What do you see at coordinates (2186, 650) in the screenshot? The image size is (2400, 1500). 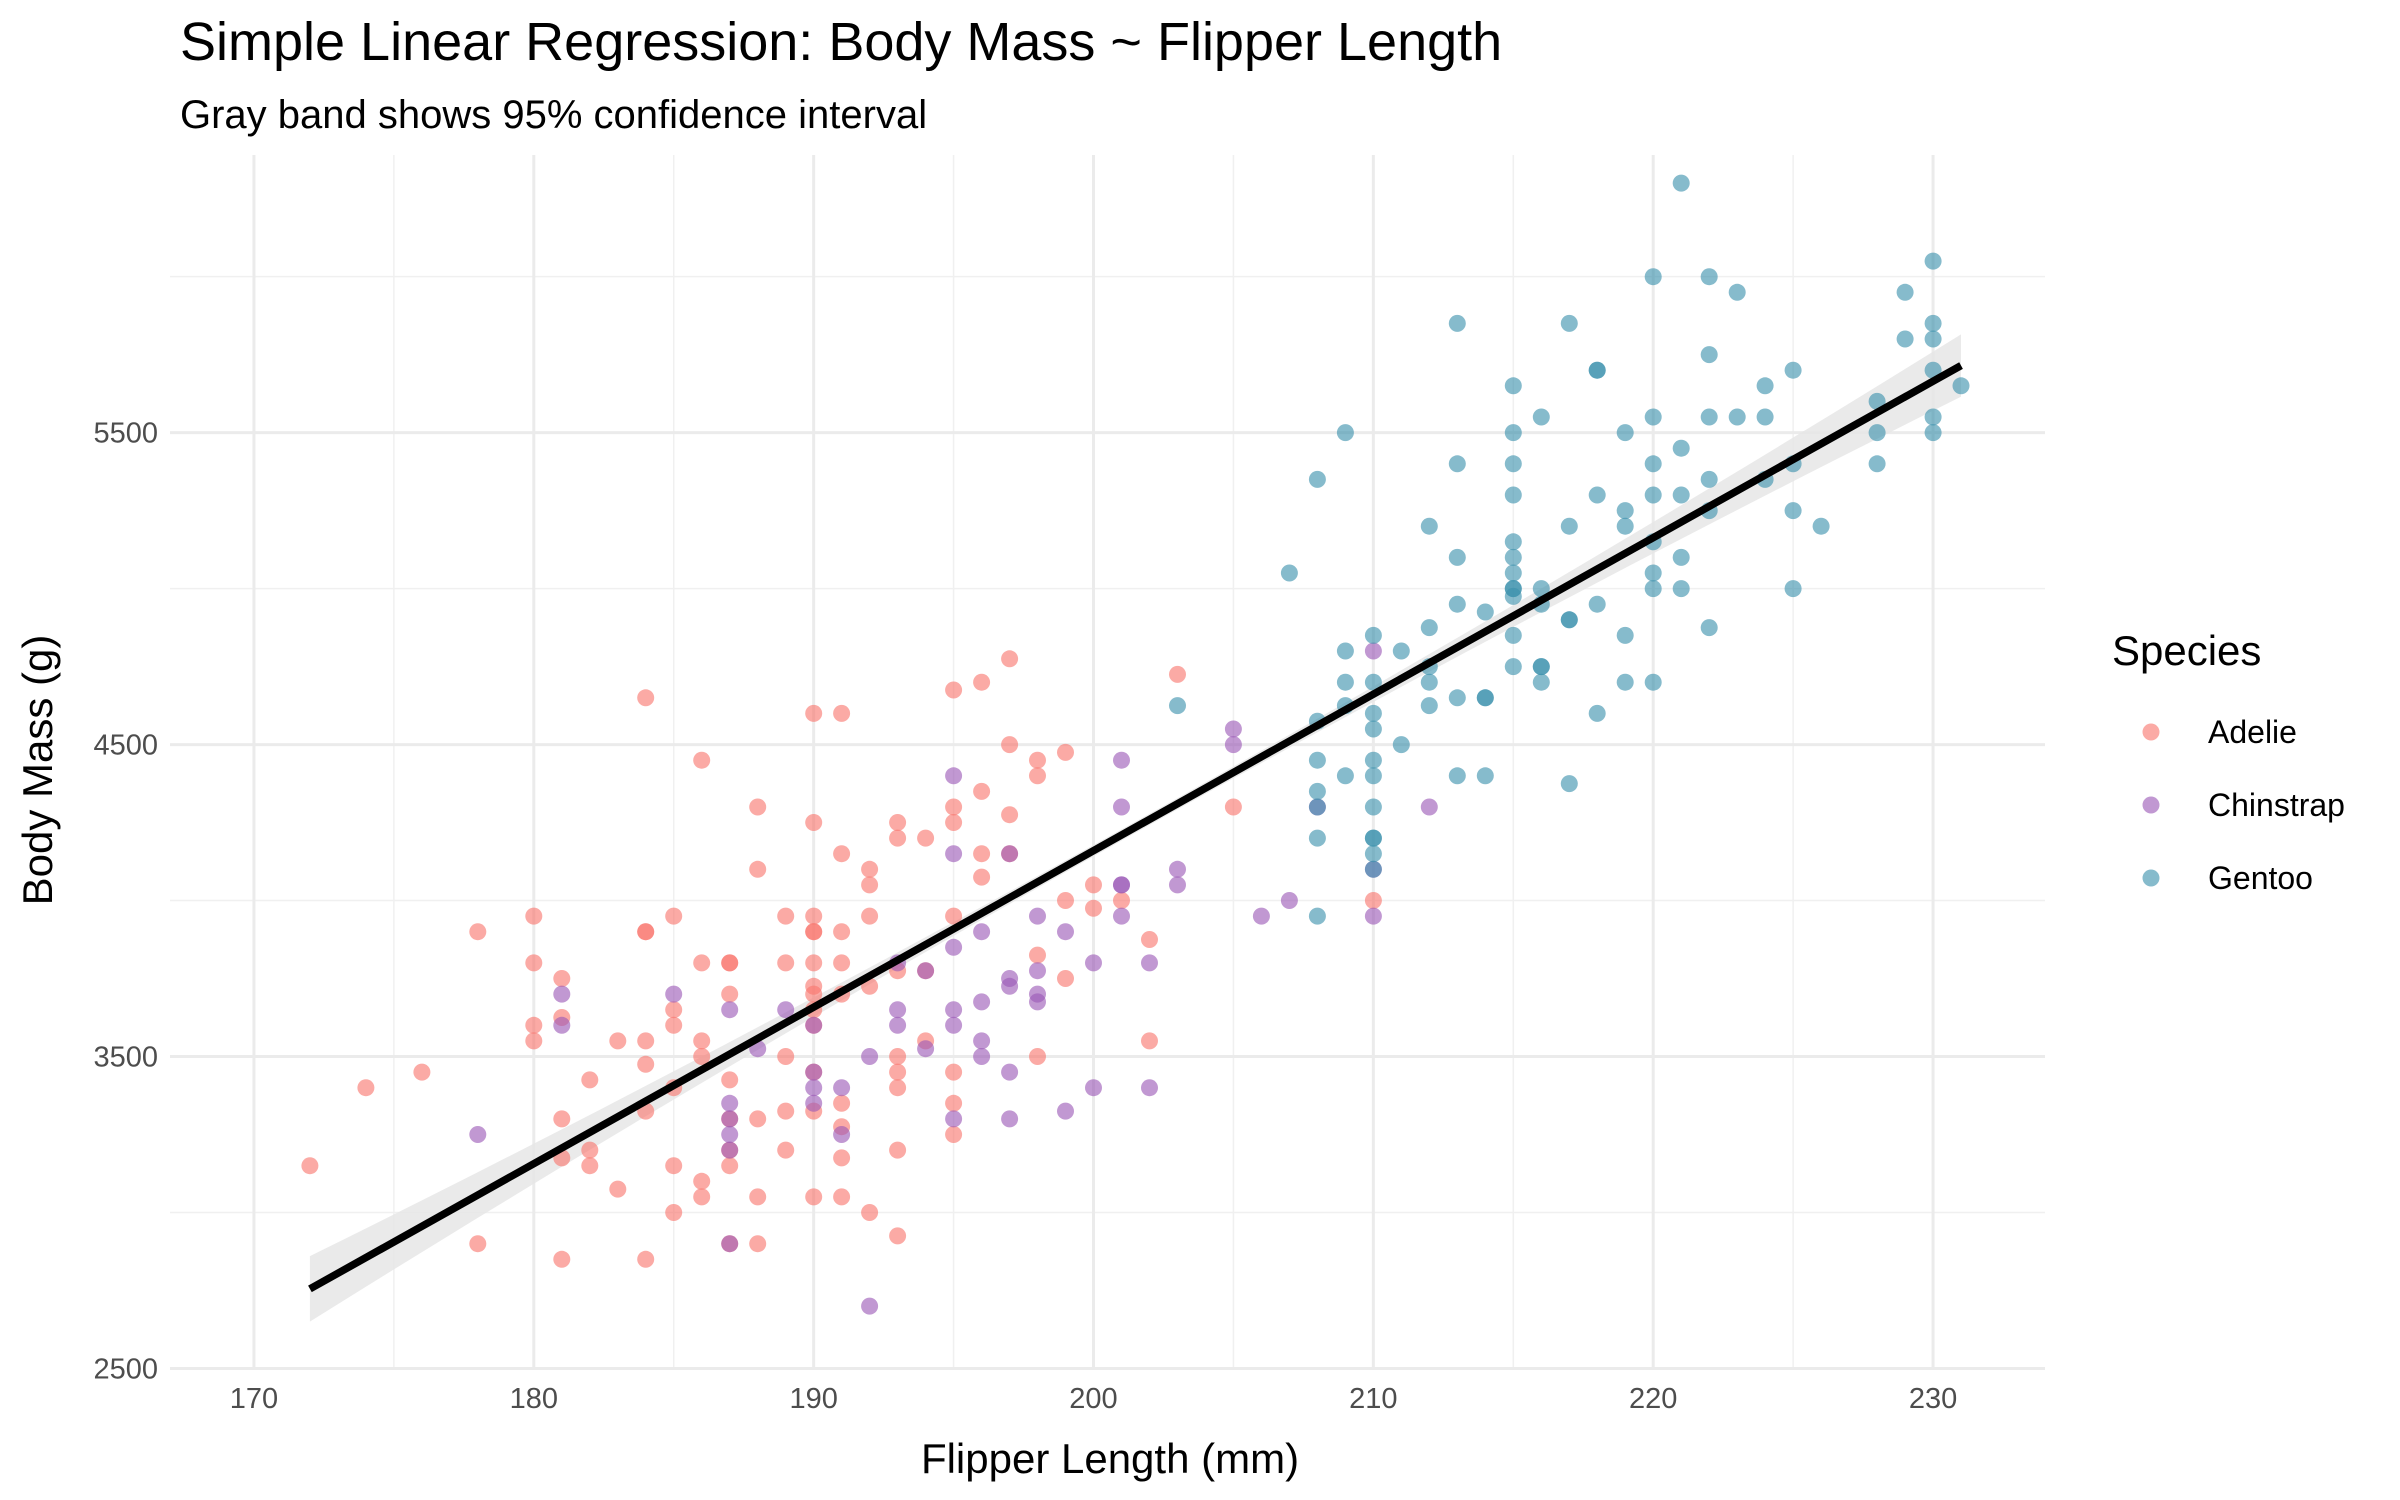 I see `legend-title: Species` at bounding box center [2186, 650].